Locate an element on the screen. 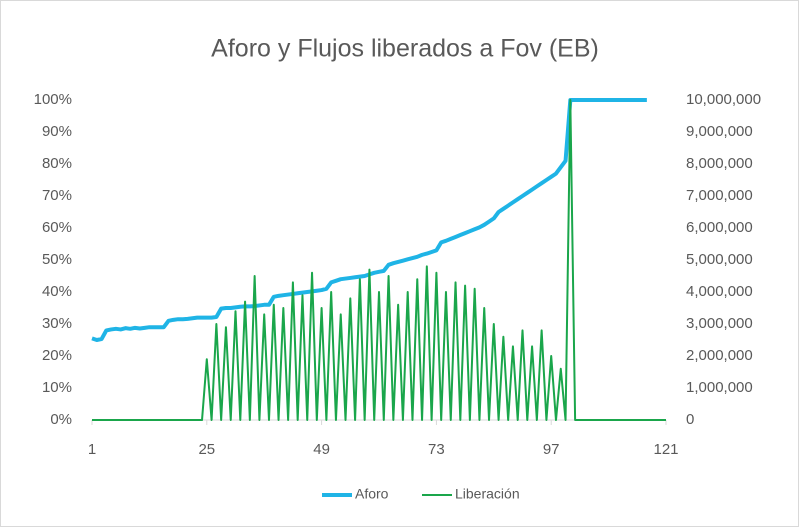 The height and width of the screenshot is (532, 799). y2-tick-label: 7,000,000 is located at coordinates (719, 195).